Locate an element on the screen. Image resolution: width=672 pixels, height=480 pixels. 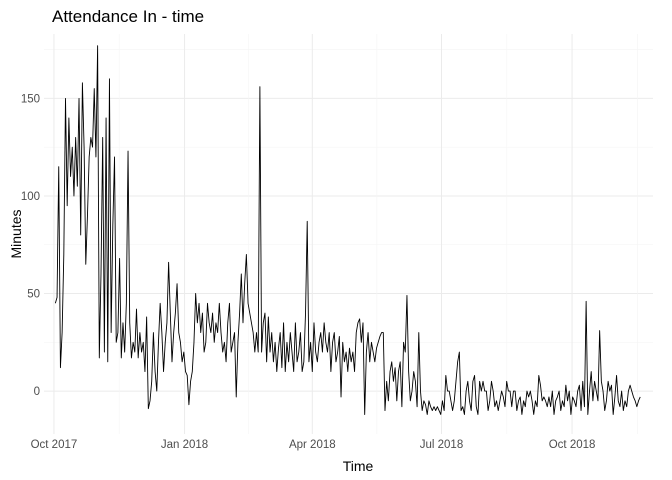
y-axis-ticks: 0 50 100 150 is located at coordinates (30, 245).